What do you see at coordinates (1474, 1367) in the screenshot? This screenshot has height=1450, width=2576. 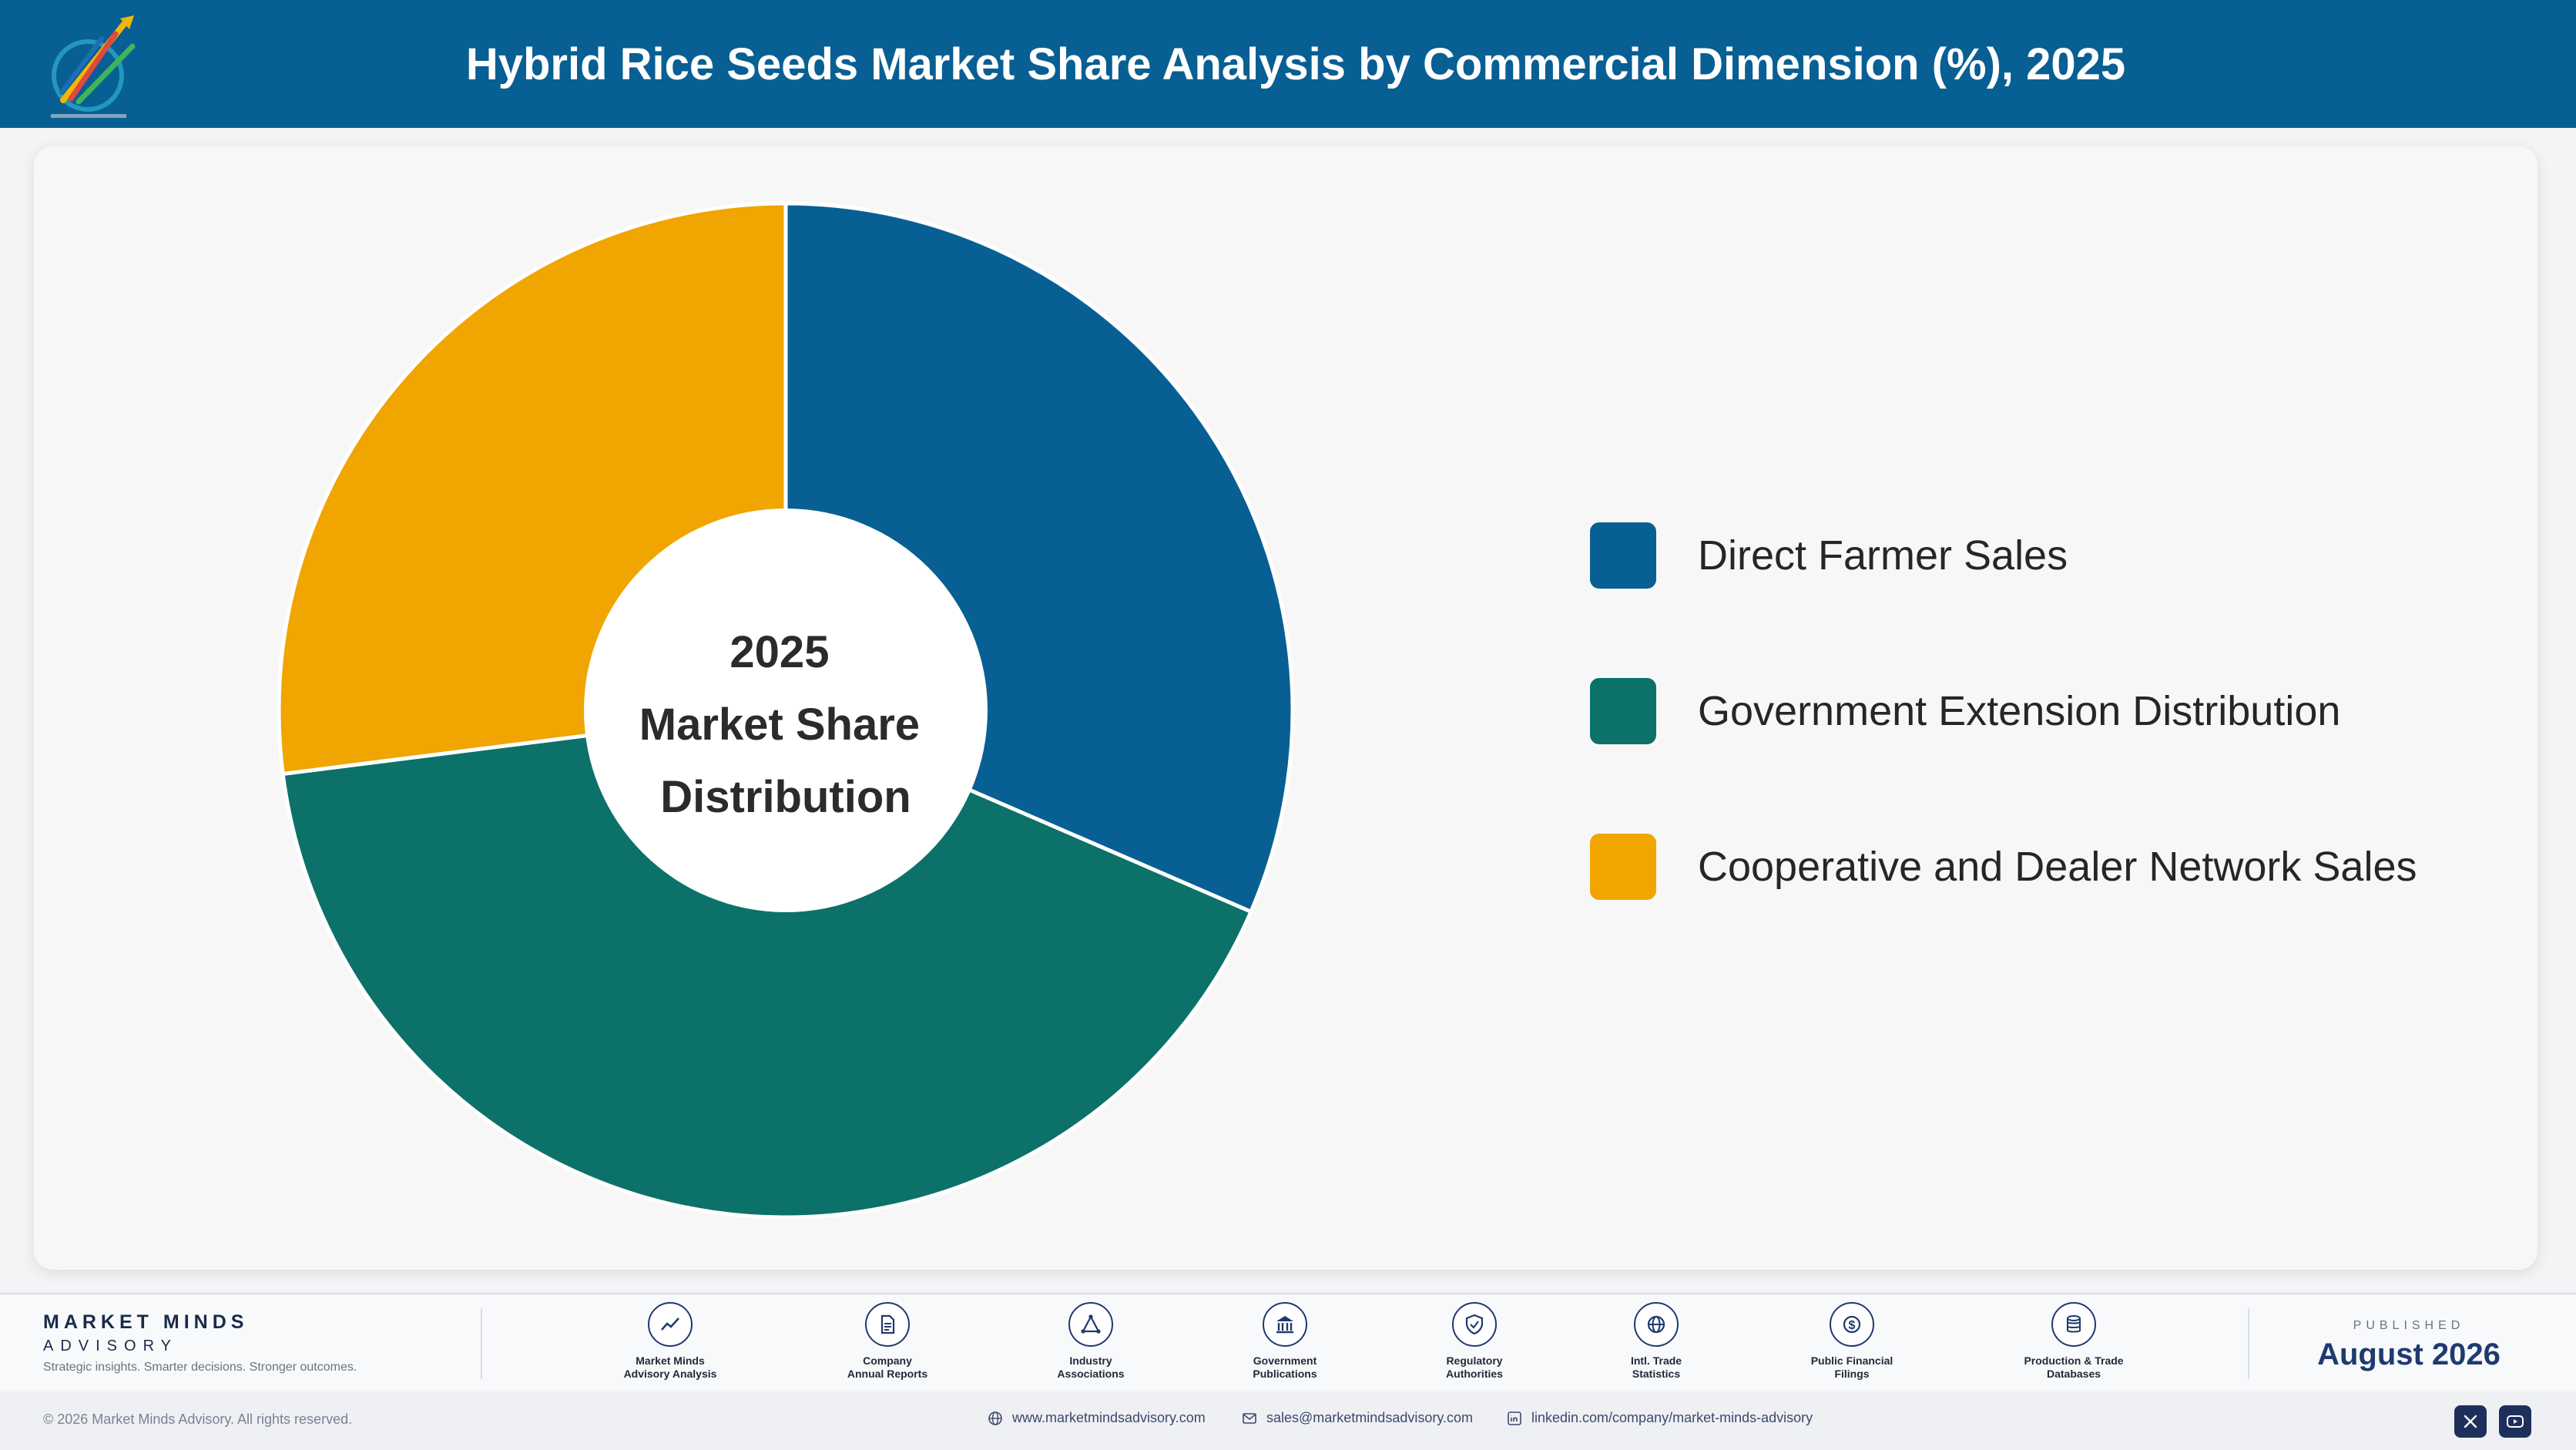 I see `source-label: Regulatory Authorities` at bounding box center [1474, 1367].